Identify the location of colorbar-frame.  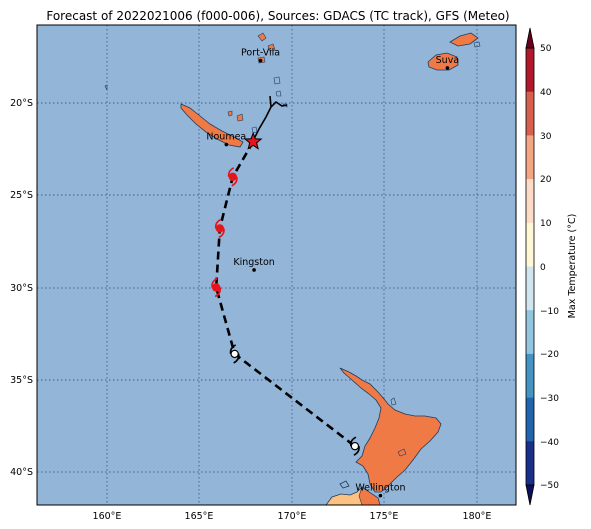
(530, 266).